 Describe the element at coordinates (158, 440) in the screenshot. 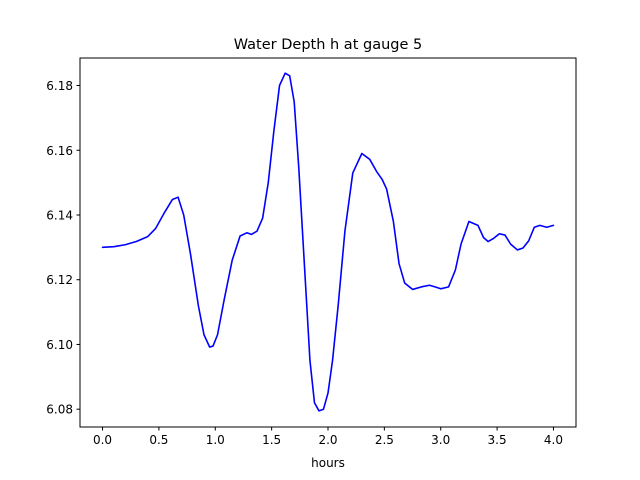

I see `x-tick-label: 0.5` at that location.